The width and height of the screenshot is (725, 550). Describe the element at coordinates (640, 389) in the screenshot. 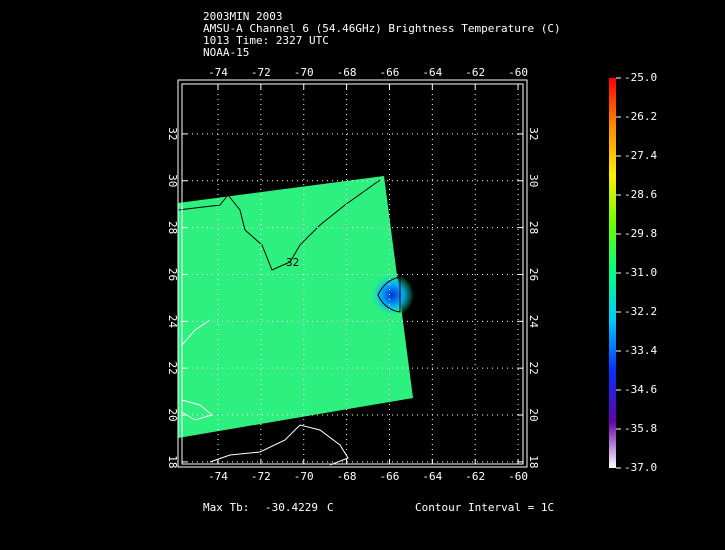

I see `colorbar-label: -34.6` at that location.